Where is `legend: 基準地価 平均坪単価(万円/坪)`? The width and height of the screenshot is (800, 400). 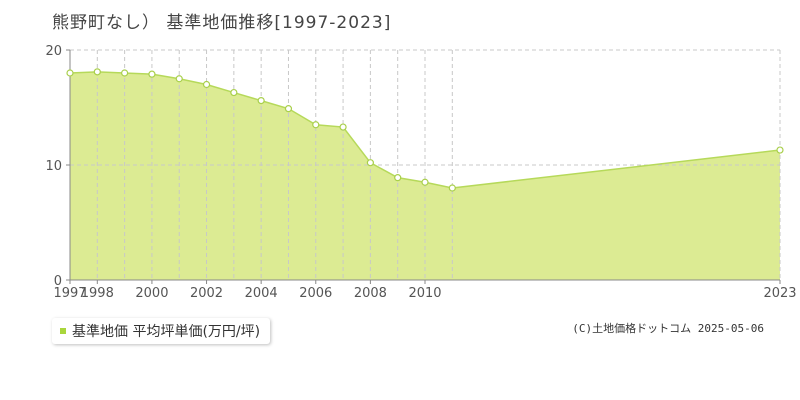 legend: 基準地価 平均坪単価(万円/坪) is located at coordinates (161, 331).